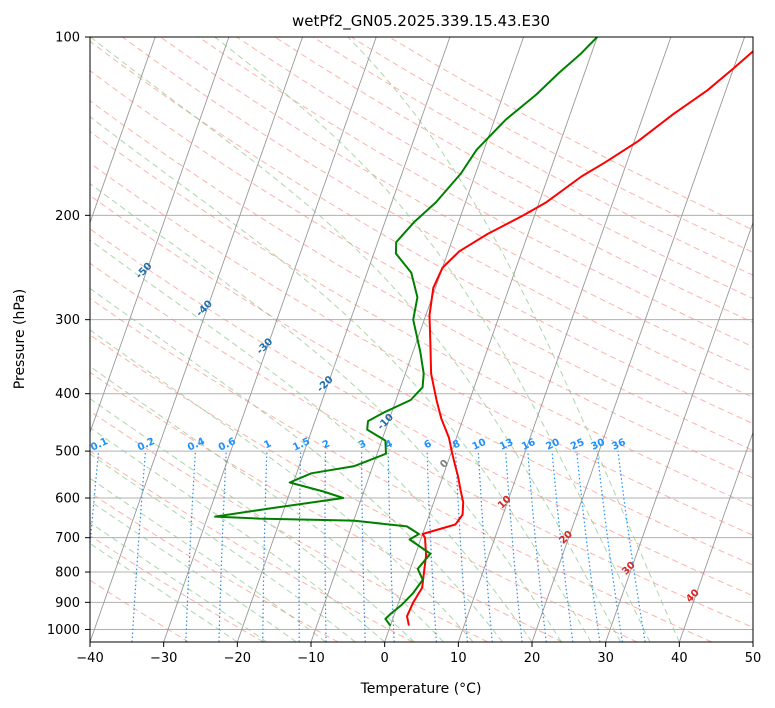  Describe the element at coordinates (753, 658) in the screenshot. I see `x-tick-label: 50` at that location.